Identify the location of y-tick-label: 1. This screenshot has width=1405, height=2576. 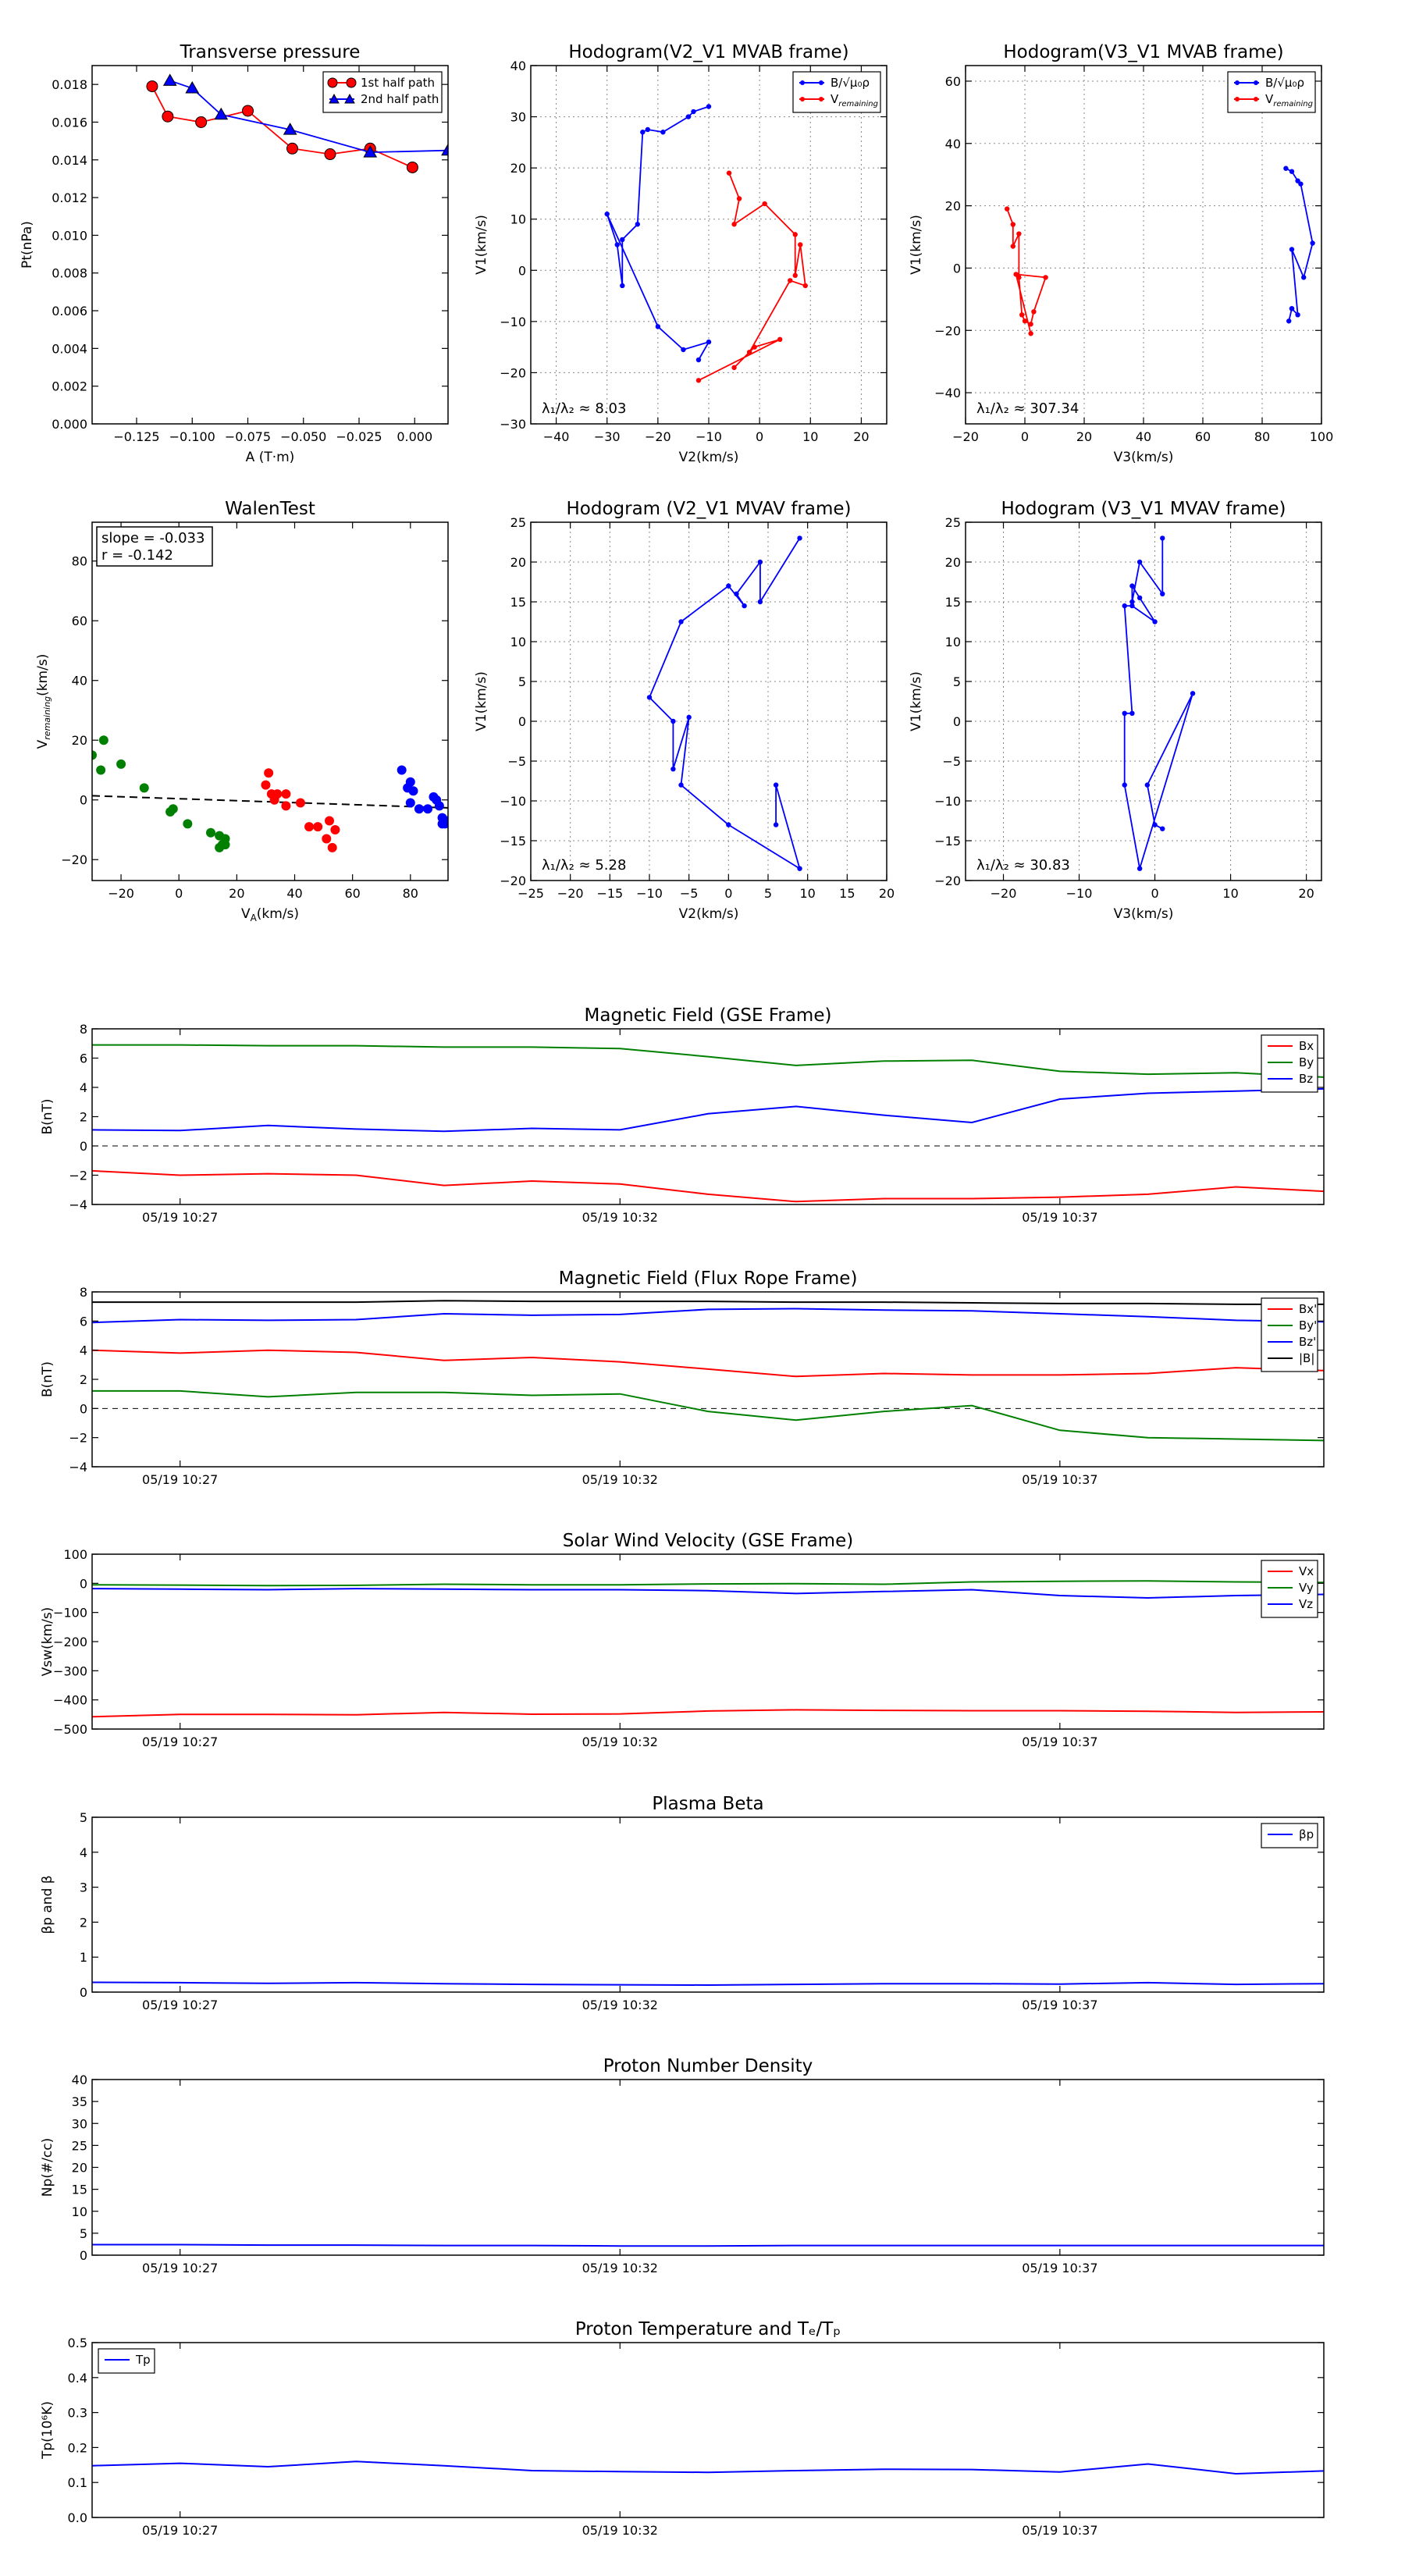
(84, 1958).